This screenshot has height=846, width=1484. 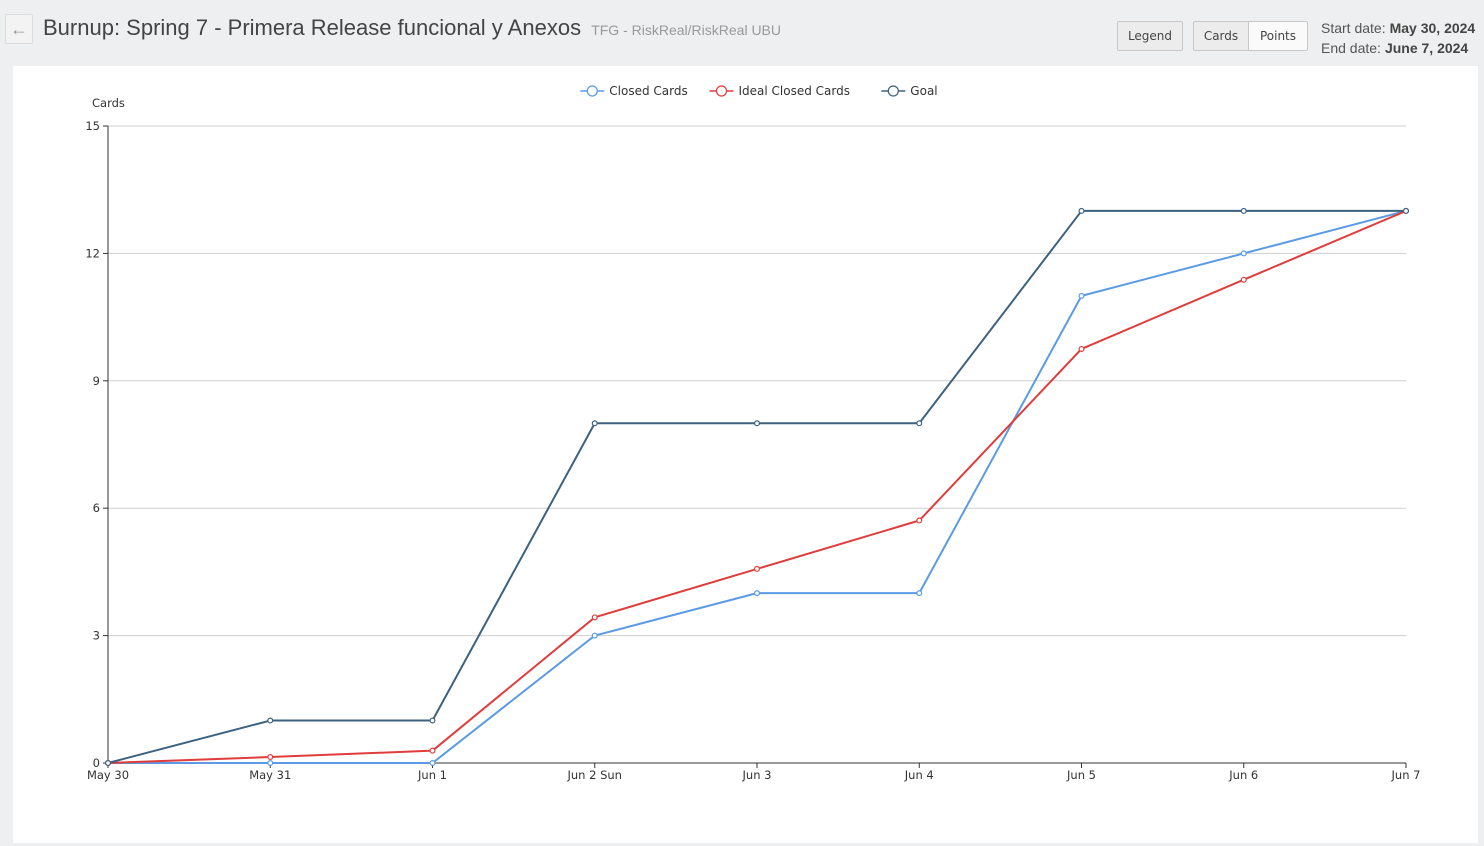 I want to click on legend-item-label: Goal, so click(x=923, y=91).